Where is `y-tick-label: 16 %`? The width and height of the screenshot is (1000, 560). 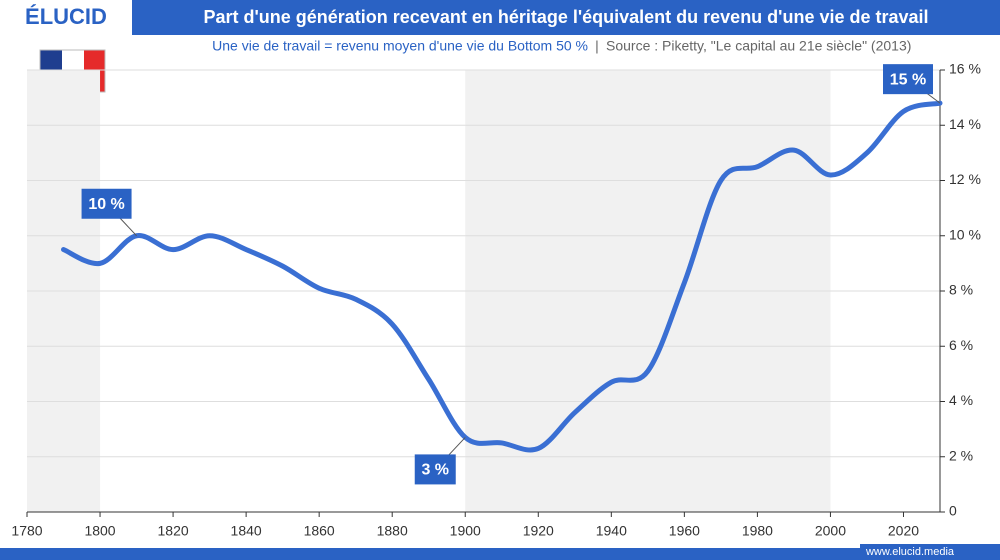 y-tick-label: 16 % is located at coordinates (965, 69).